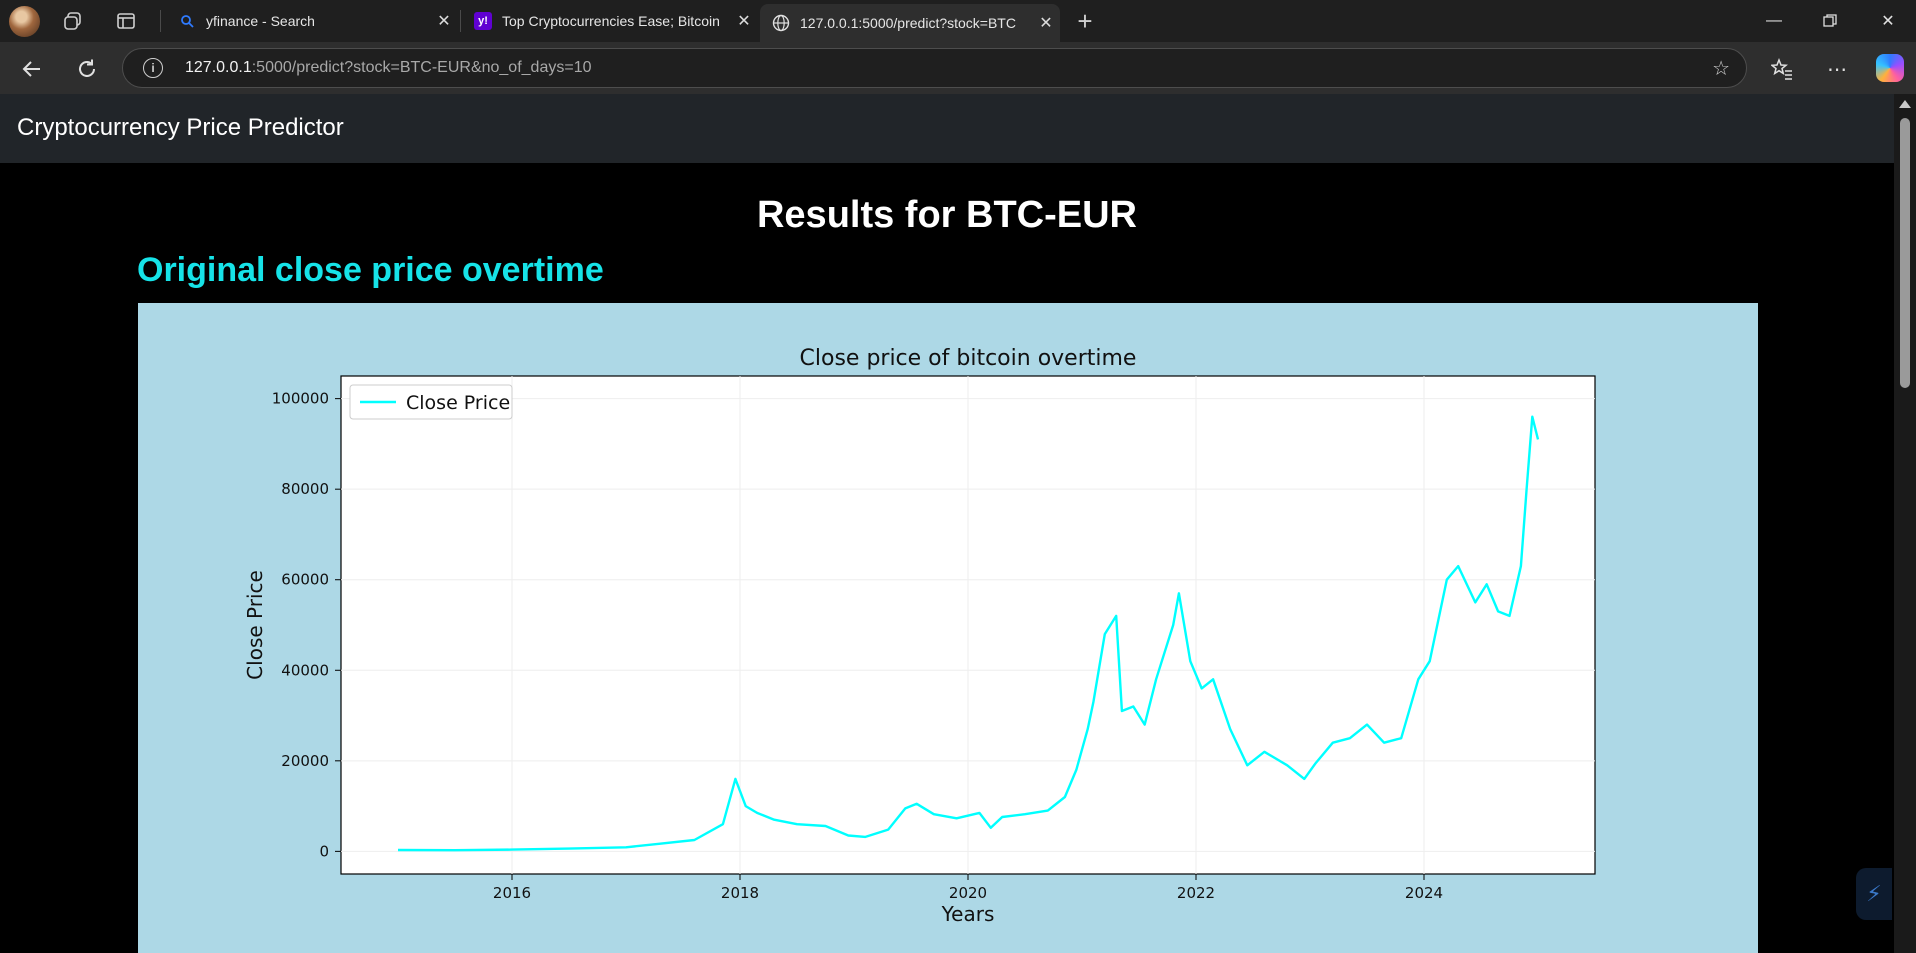 Image resolution: width=1916 pixels, height=953 pixels. What do you see at coordinates (968, 358) in the screenshot?
I see `chart-title: Close price of bitcoin overtime` at bounding box center [968, 358].